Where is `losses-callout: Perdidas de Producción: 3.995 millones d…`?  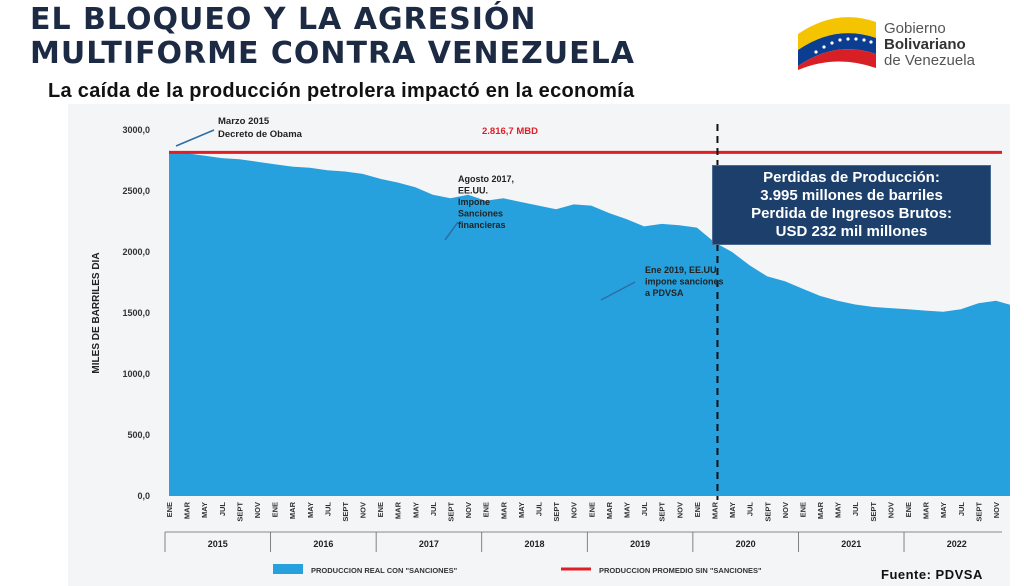
losses-callout: Perdidas de Producción: 3.995 millones d… is located at coordinates (851, 205).